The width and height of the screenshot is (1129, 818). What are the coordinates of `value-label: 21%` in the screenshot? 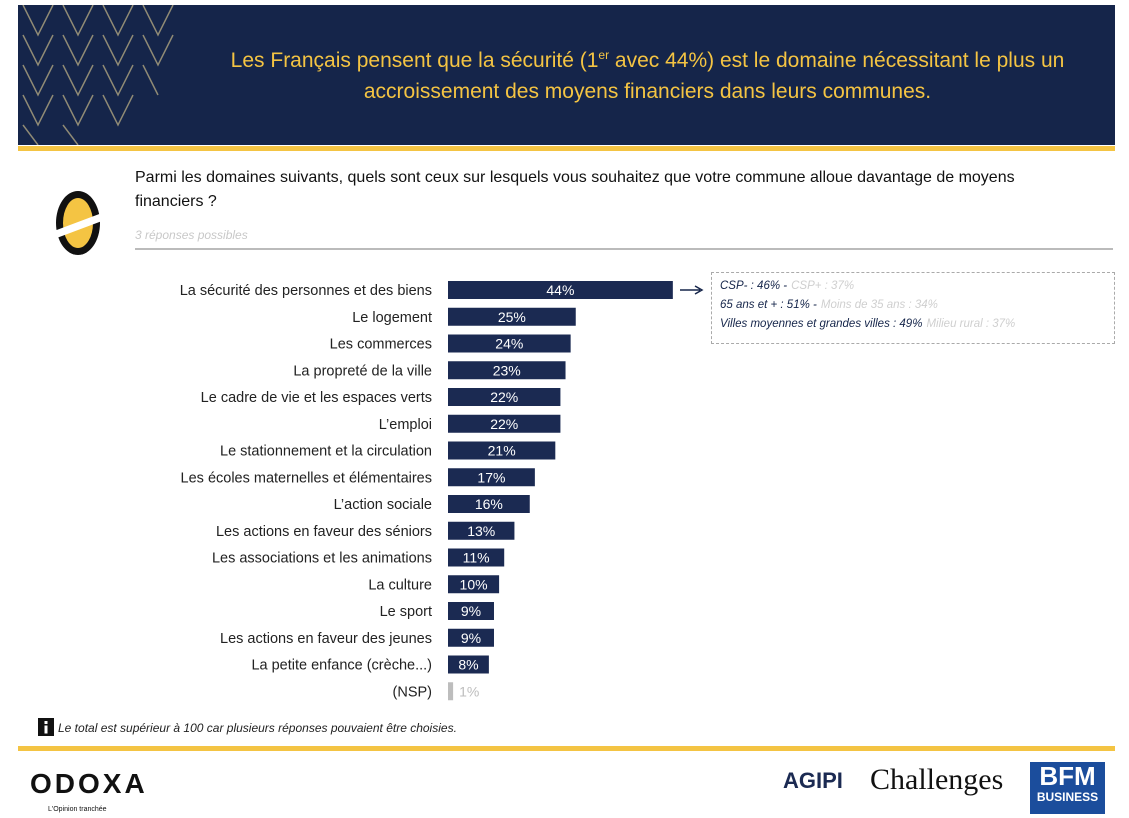 It's located at (502, 451).